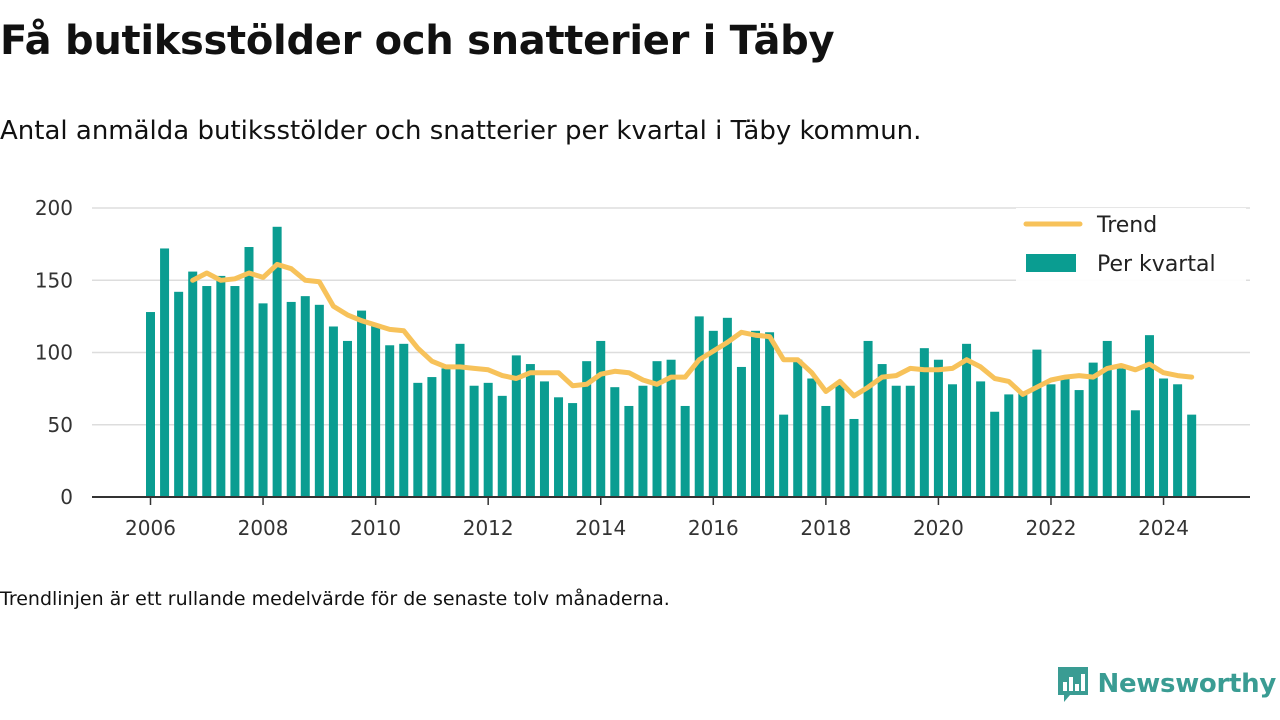 Image resolution: width=1280 pixels, height=720 pixels. What do you see at coordinates (375, 528) in the screenshot?
I see `x-tick-label: 2010` at bounding box center [375, 528].